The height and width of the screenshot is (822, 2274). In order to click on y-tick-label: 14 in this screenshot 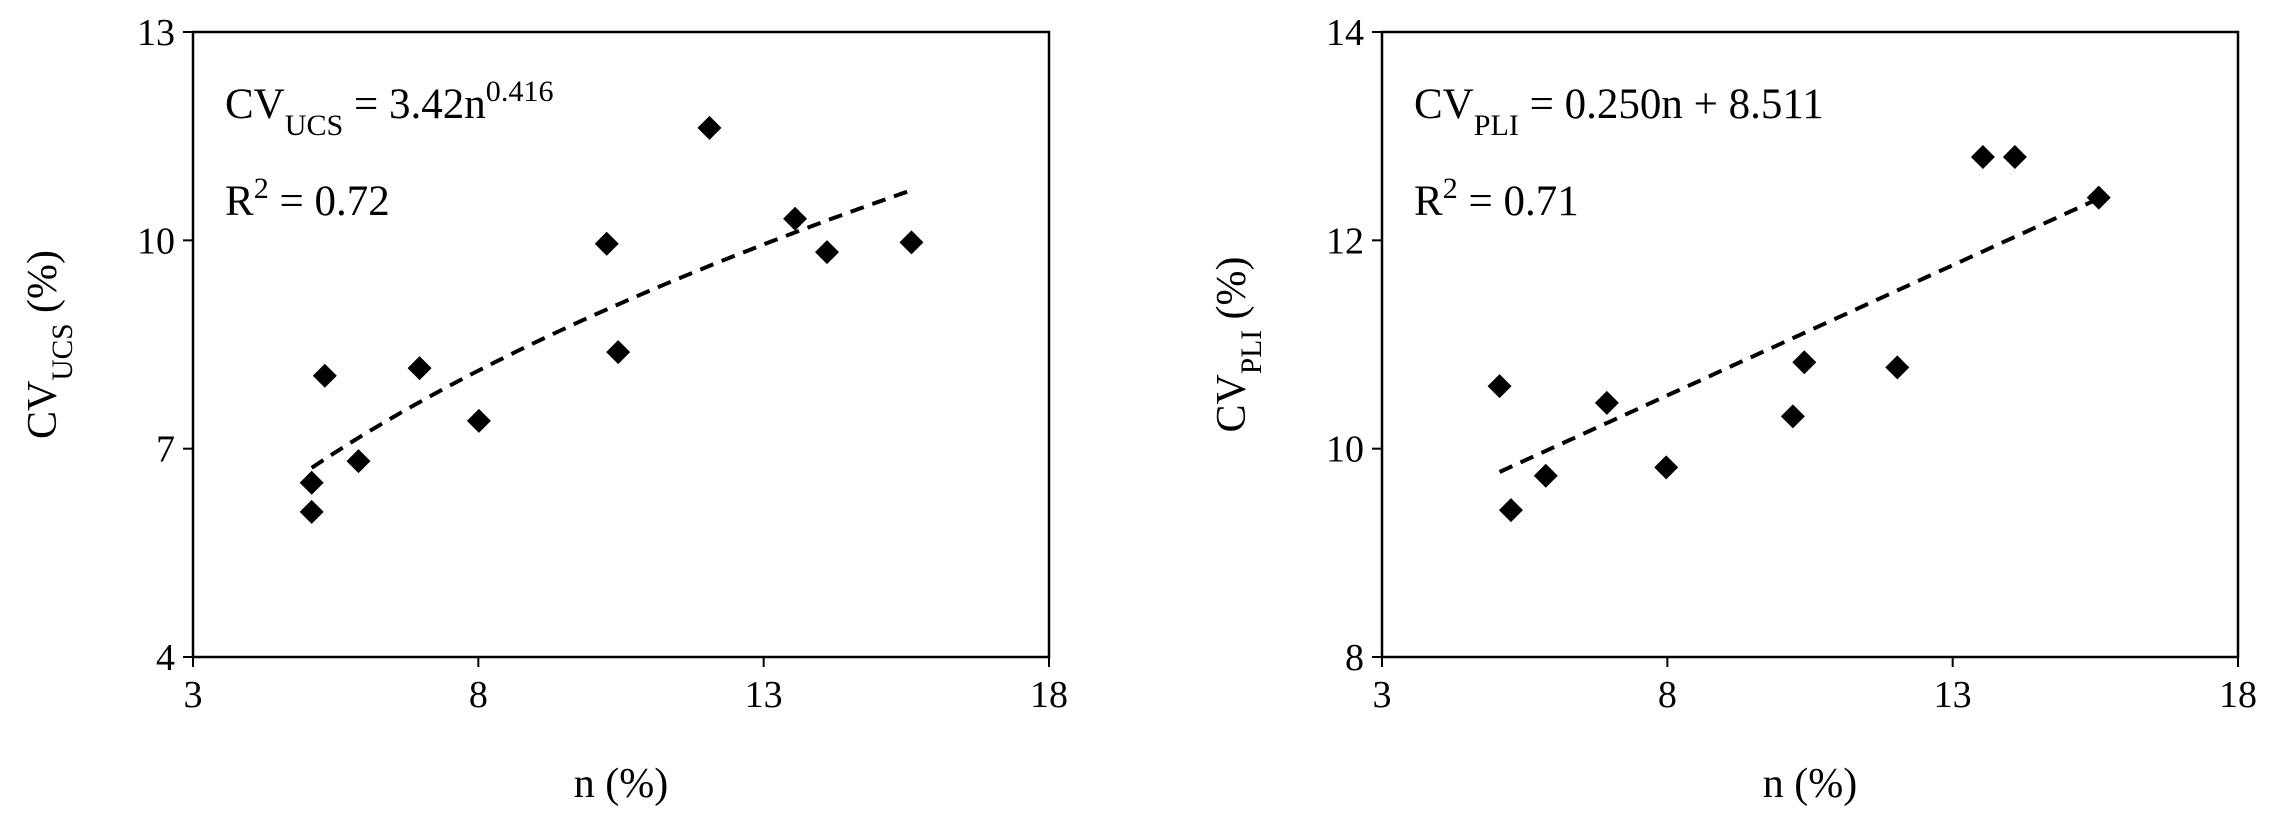, I will do `click(1345, 33)`.